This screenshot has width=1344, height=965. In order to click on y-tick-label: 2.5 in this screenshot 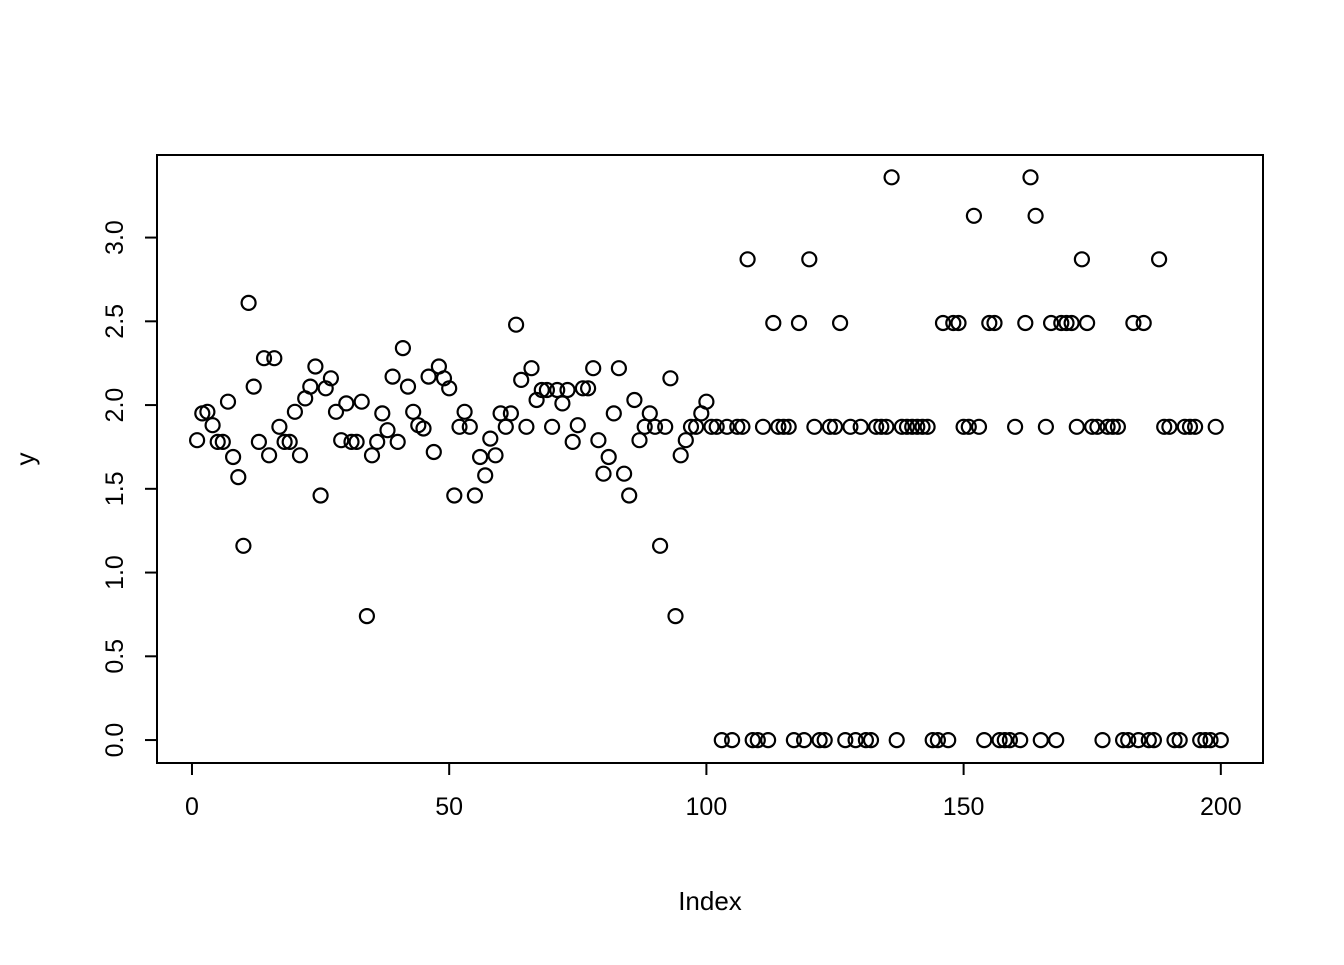, I will do `click(115, 321)`.